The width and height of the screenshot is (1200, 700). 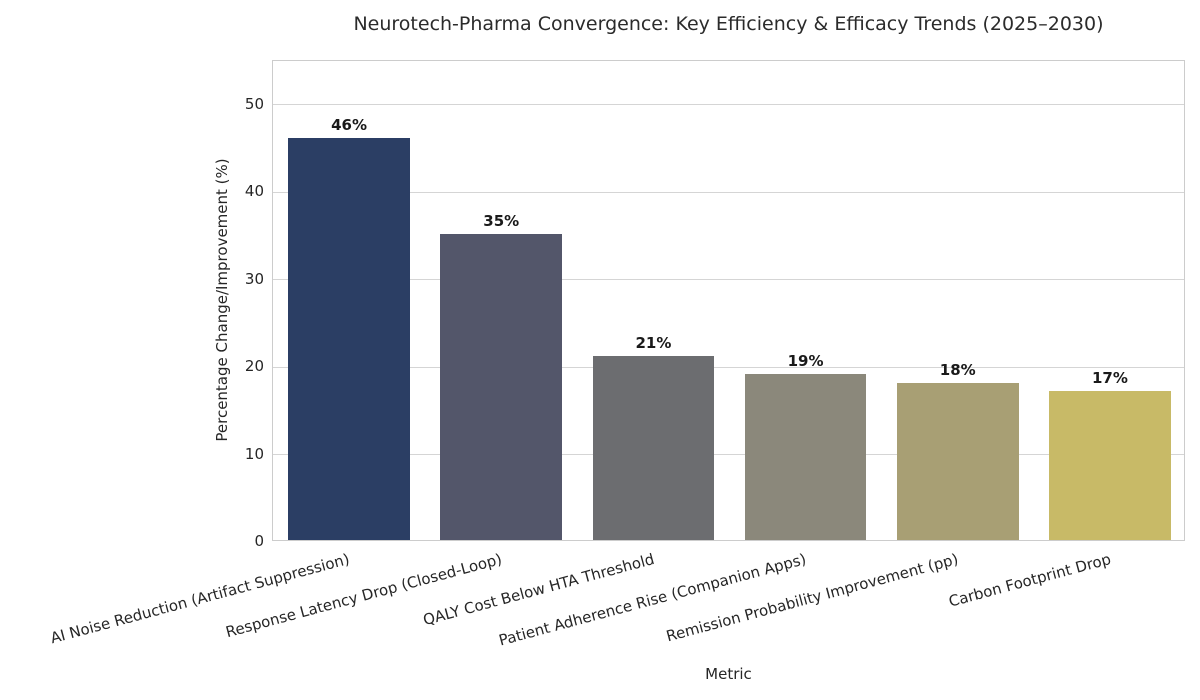 What do you see at coordinates (254, 191) in the screenshot?
I see `y-tick-label-40: 40` at bounding box center [254, 191].